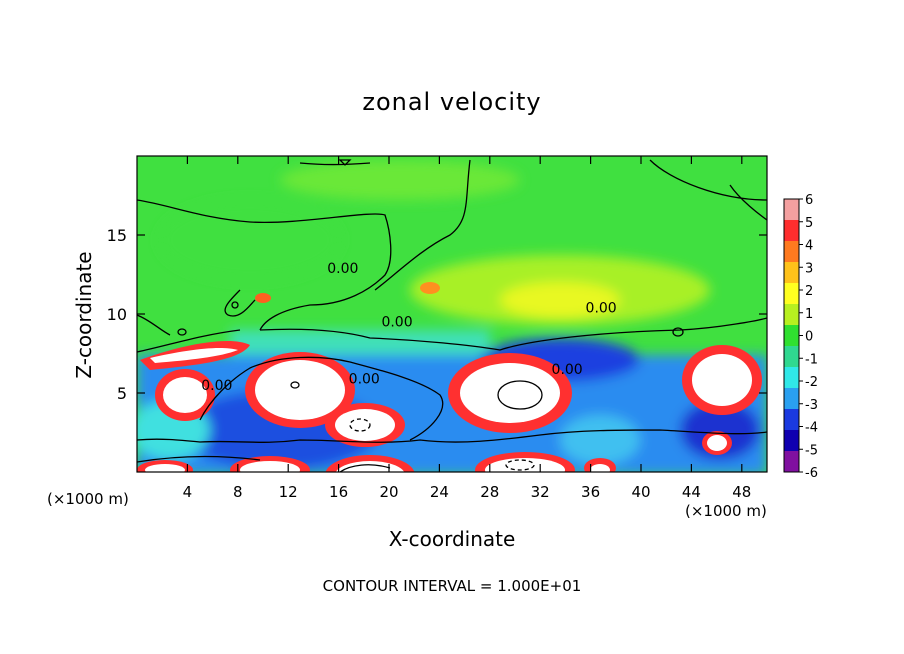 This screenshot has width=904, height=654. What do you see at coordinates (809, 268) in the screenshot?
I see `colorbar-tick-label: 3` at bounding box center [809, 268].